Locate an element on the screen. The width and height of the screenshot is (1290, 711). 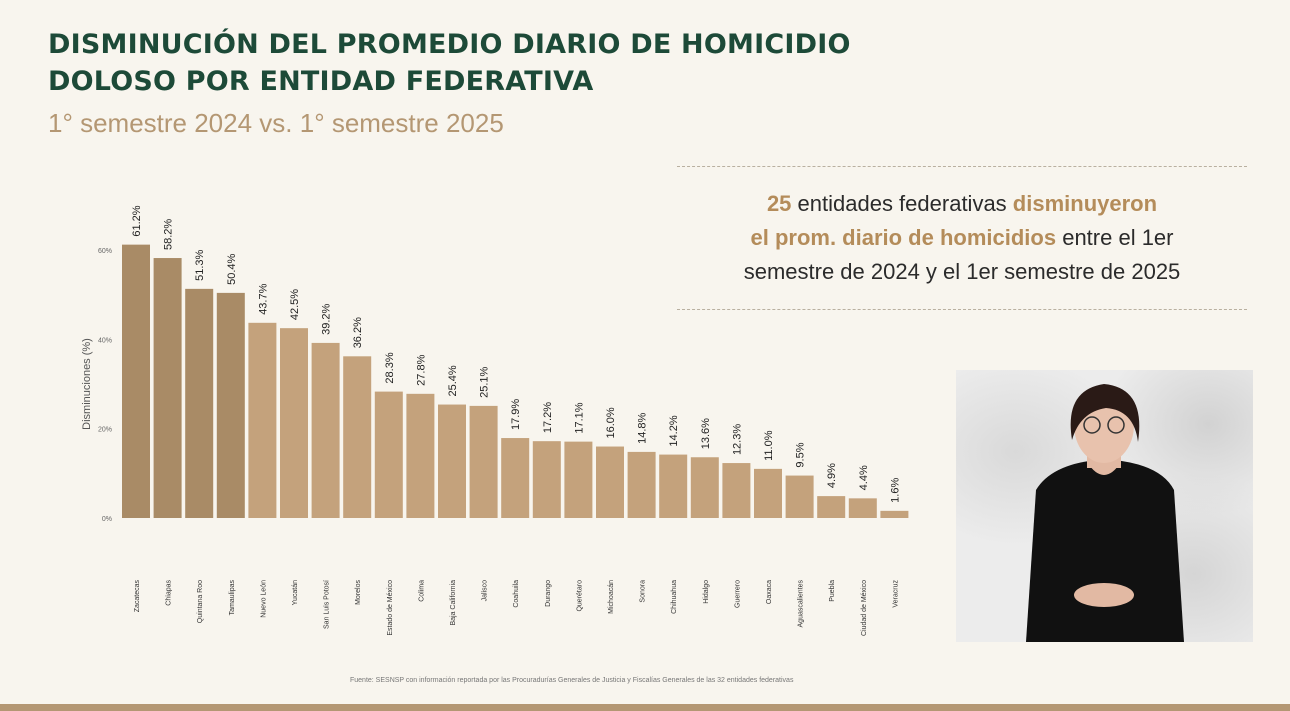
footer-bar is located at coordinates (645, 707).